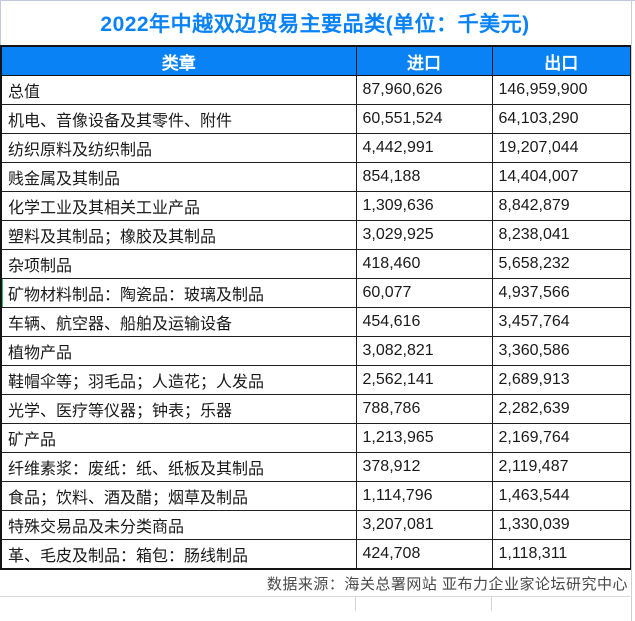  I want to click on category-cell: 矿物材料制品：陶瓷品：玻璃及制品, so click(178, 293).